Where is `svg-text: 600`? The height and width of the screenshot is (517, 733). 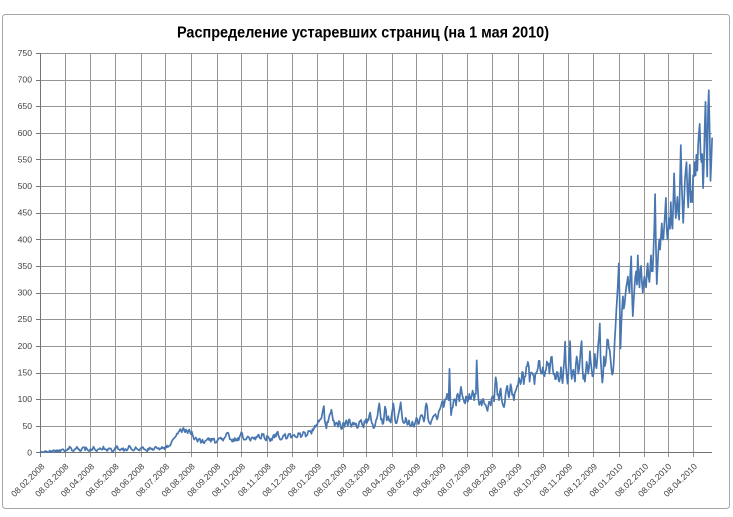 svg-text: 600 is located at coordinates (25, 133).